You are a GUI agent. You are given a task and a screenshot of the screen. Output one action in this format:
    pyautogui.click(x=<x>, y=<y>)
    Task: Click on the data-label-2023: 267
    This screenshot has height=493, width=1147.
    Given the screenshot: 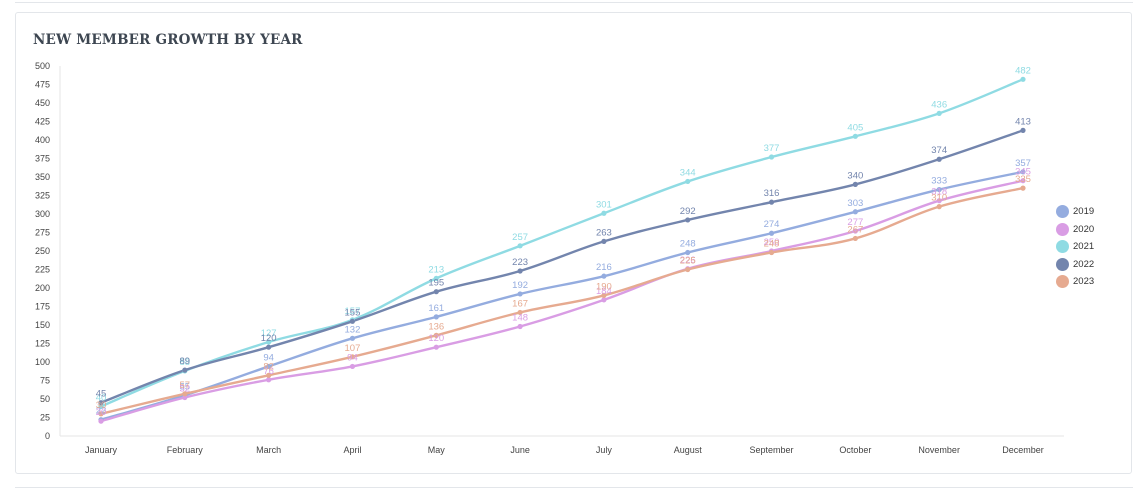 What is the action you would take?
    pyautogui.click(x=855, y=229)
    